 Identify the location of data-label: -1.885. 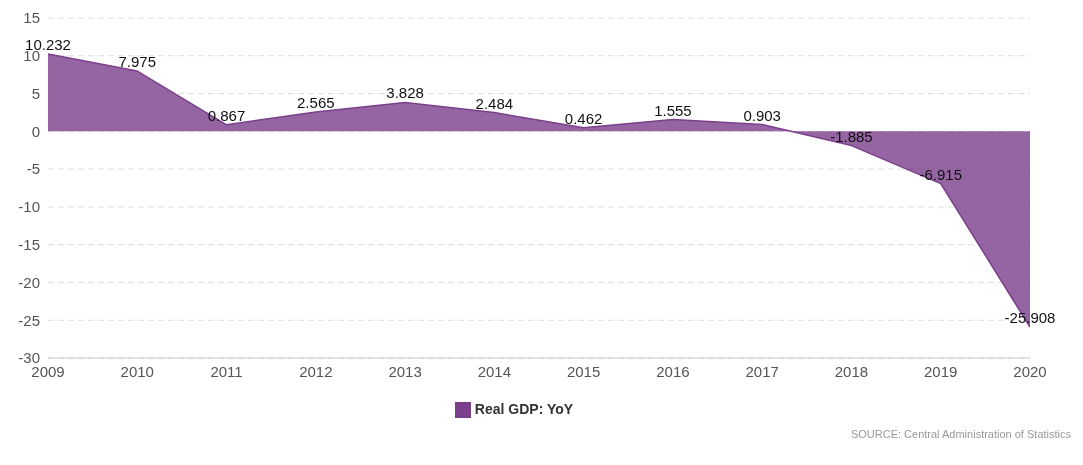
(851, 136).